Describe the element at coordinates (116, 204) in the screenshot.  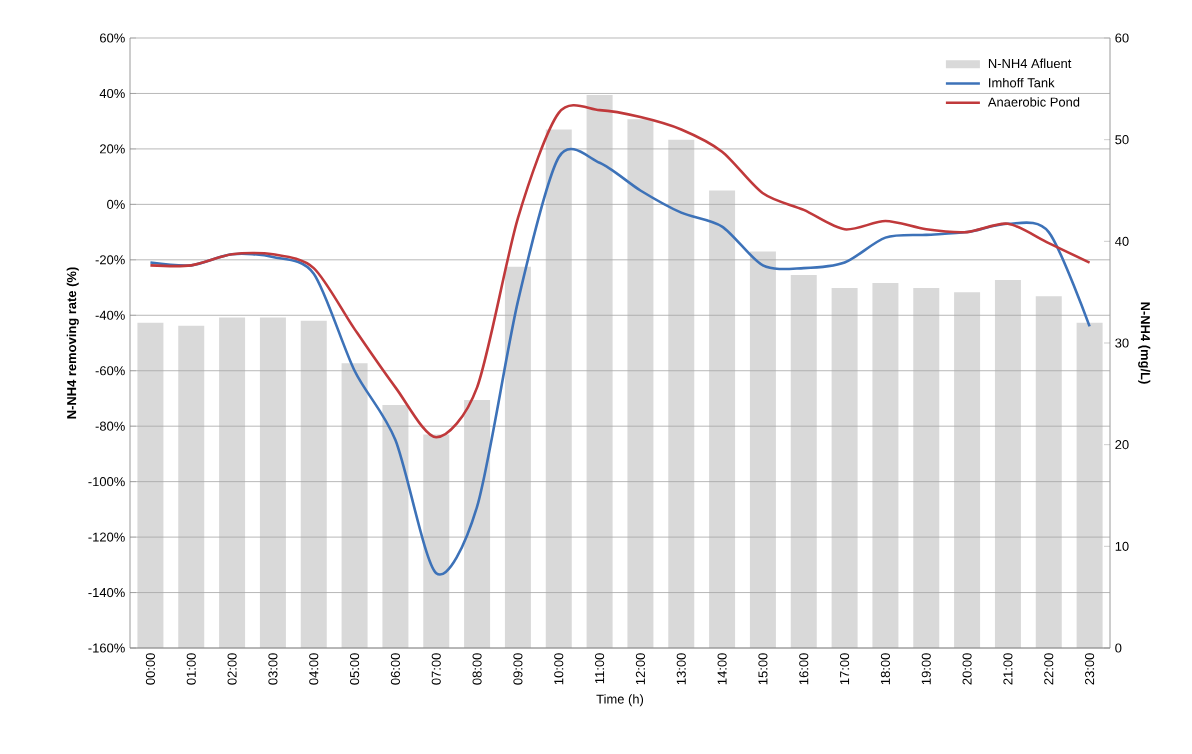
I see `y-tick-label: 0%` at that location.